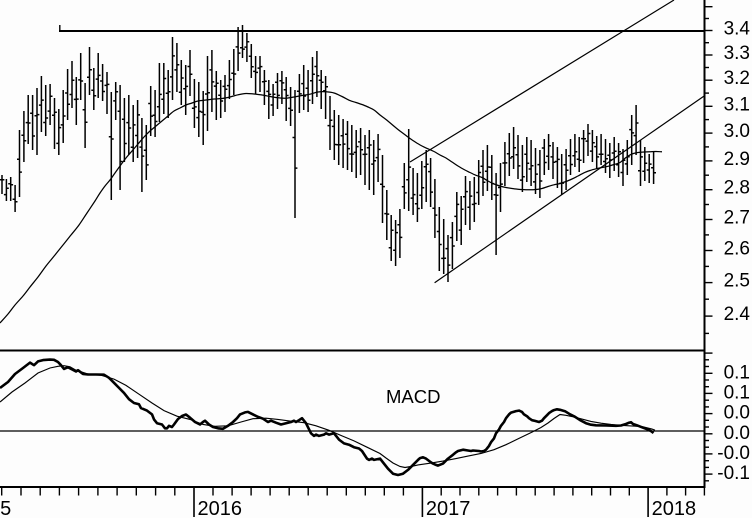  Describe the element at coordinates (737, 53) in the screenshot. I see `svg-text: 3.3` at that location.